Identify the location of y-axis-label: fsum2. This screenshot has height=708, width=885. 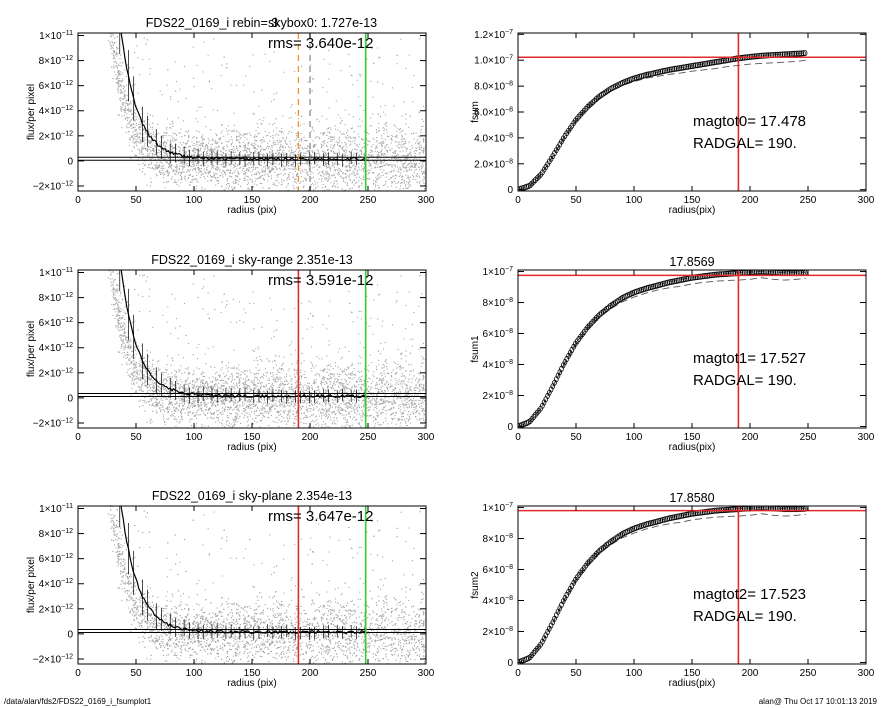
(475, 585).